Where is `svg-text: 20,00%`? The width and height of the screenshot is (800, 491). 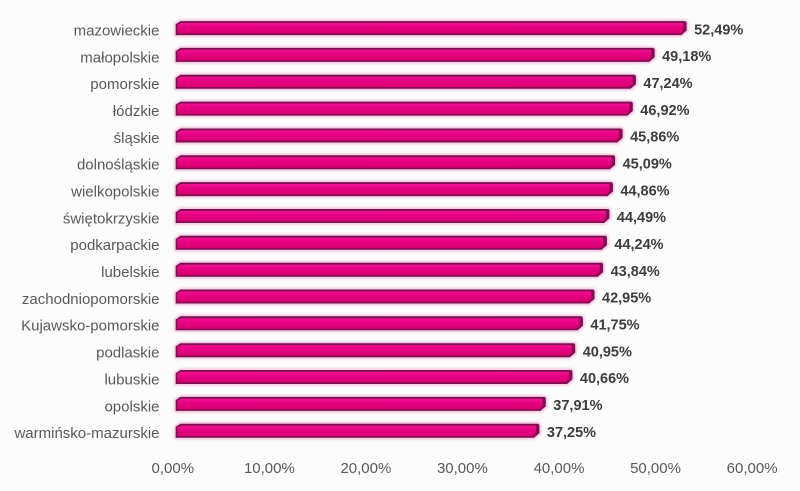
svg-text: 20,00% is located at coordinates (365, 468).